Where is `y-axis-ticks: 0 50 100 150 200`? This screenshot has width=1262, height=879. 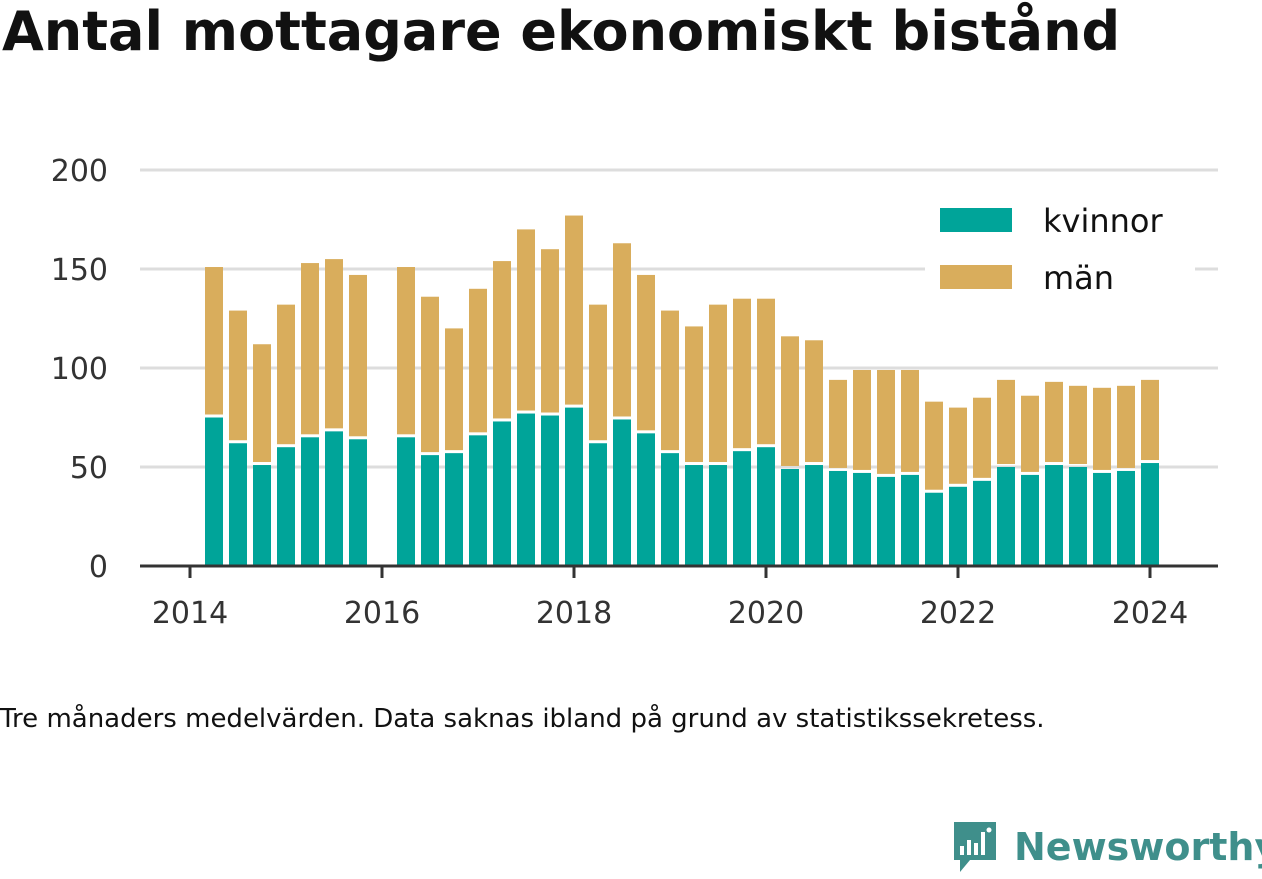 y-axis-ticks: 0 50 100 150 200 is located at coordinates (79, 369).